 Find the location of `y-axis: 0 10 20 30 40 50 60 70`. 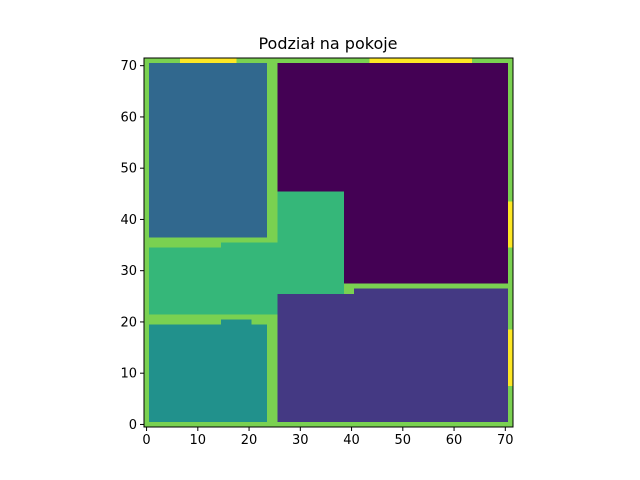

y-axis: 0 10 20 30 40 50 60 70 is located at coordinates (132, 246).